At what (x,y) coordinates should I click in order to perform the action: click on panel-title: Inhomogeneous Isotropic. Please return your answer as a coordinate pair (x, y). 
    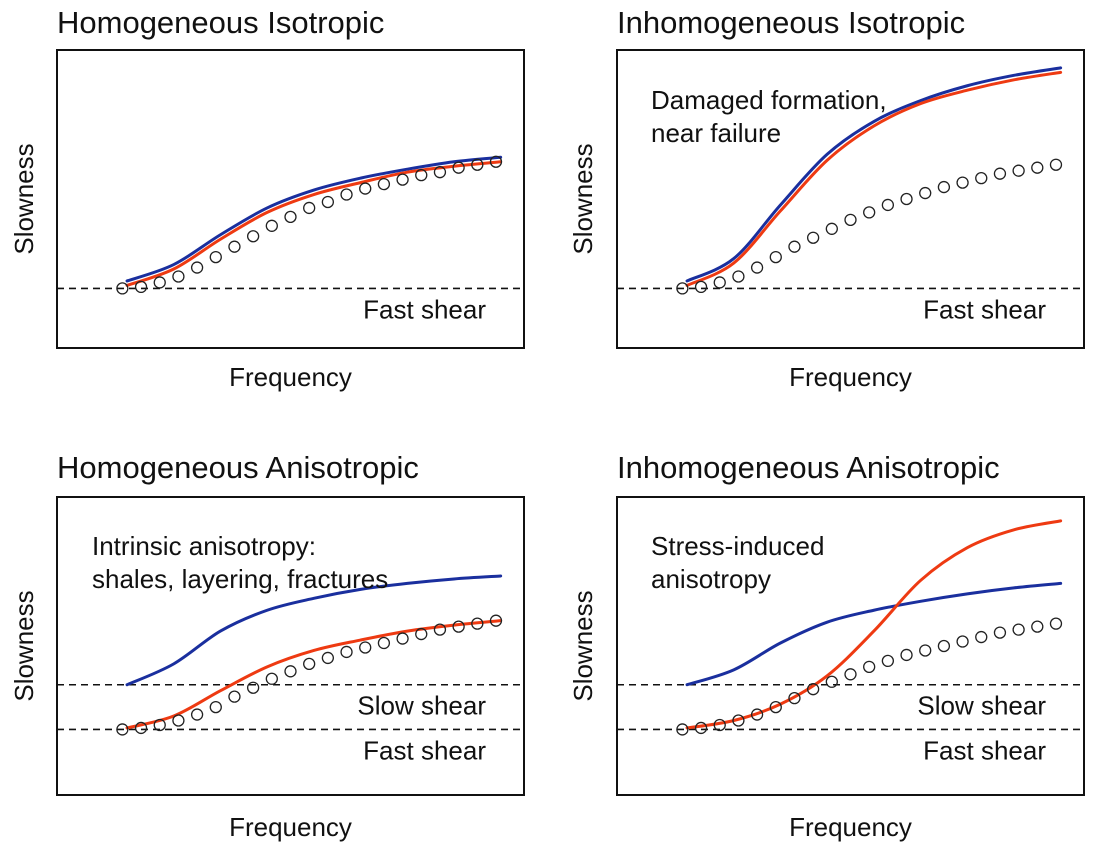
    Looking at the image, I should click on (791, 22).